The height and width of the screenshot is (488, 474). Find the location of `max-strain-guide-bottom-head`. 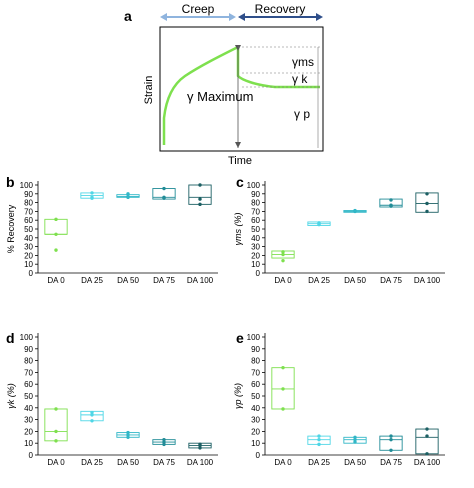

max-strain-guide-bottom-head is located at coordinates (238, 145).